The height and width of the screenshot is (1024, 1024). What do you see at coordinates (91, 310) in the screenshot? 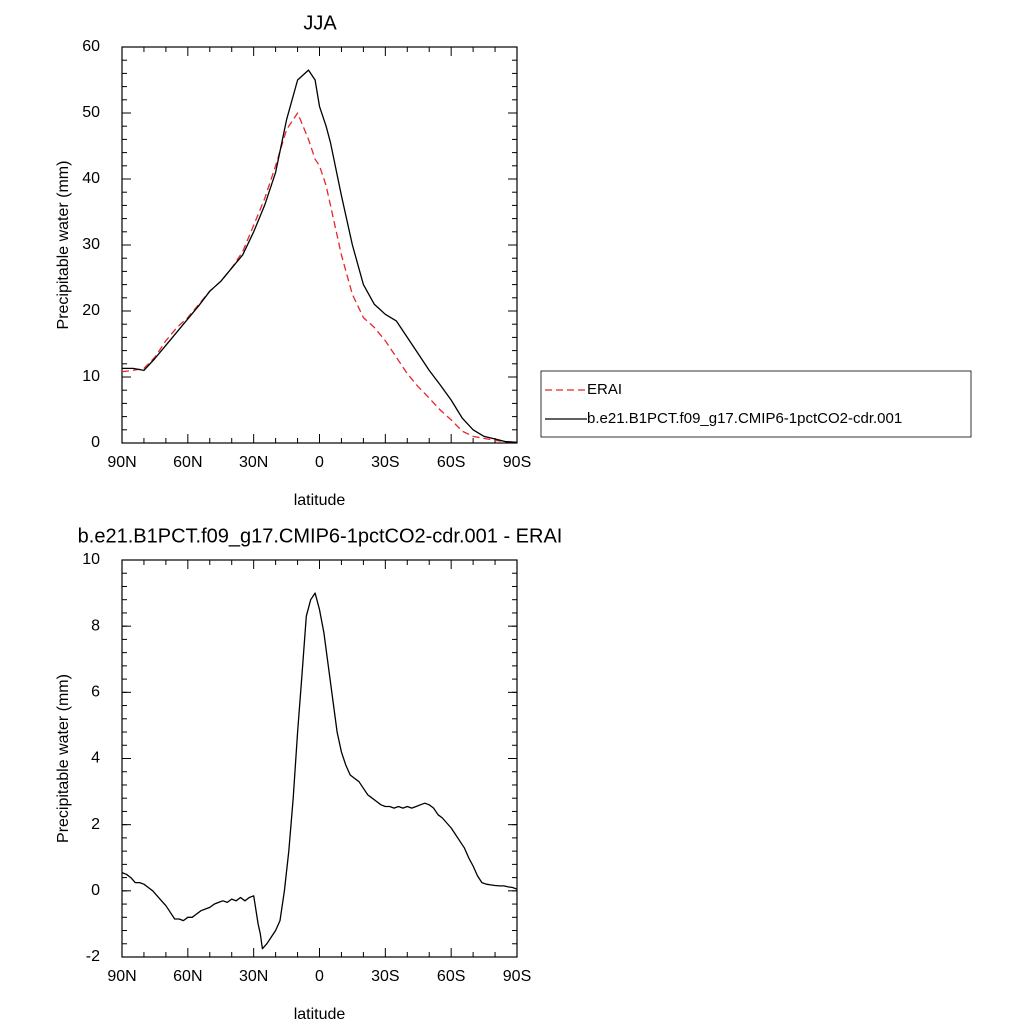
I see `y-tick-label: 20` at bounding box center [91, 310].